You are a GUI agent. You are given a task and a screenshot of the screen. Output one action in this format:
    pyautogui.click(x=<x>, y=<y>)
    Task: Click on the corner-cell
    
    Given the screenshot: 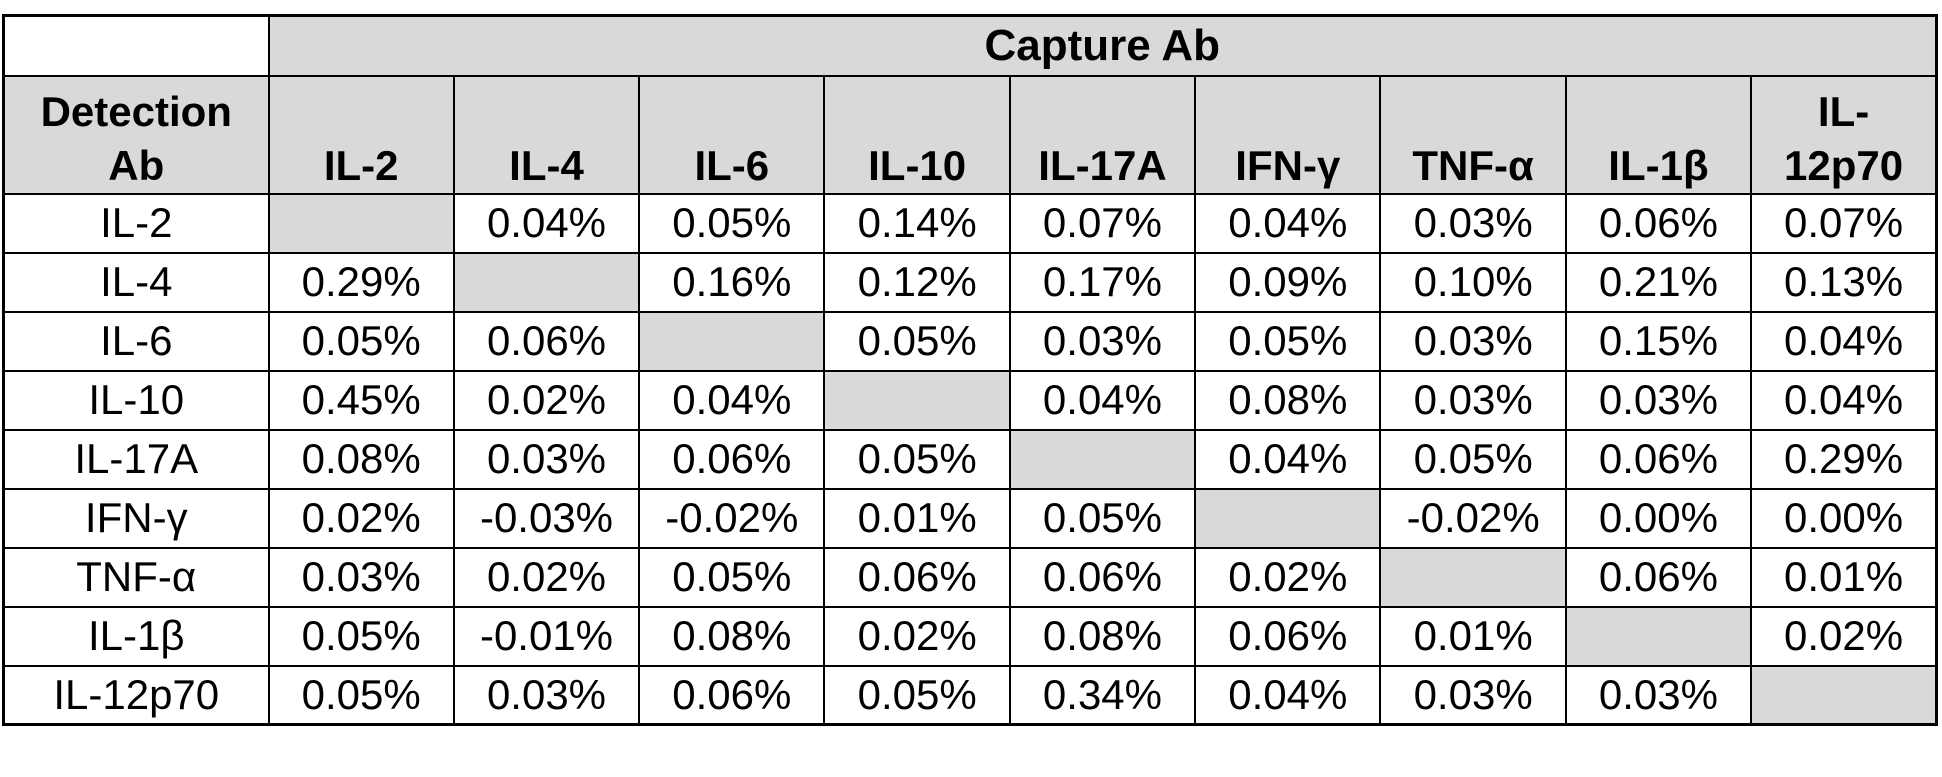 What is the action you would take?
    pyautogui.click(x=136, y=45)
    